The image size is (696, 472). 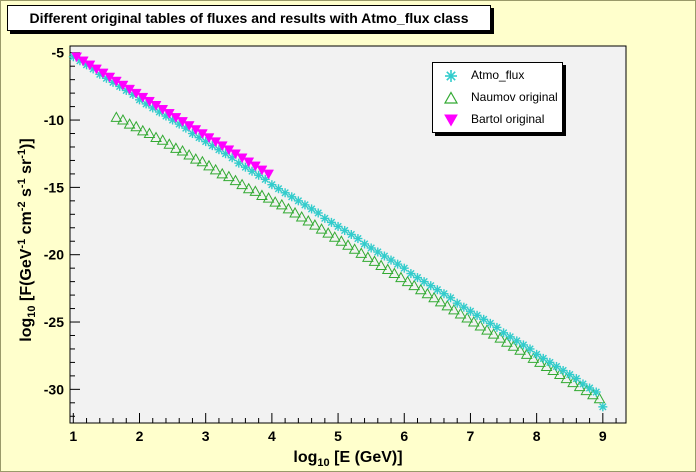 I want to click on x-tick-label: 6, so click(x=404, y=436).